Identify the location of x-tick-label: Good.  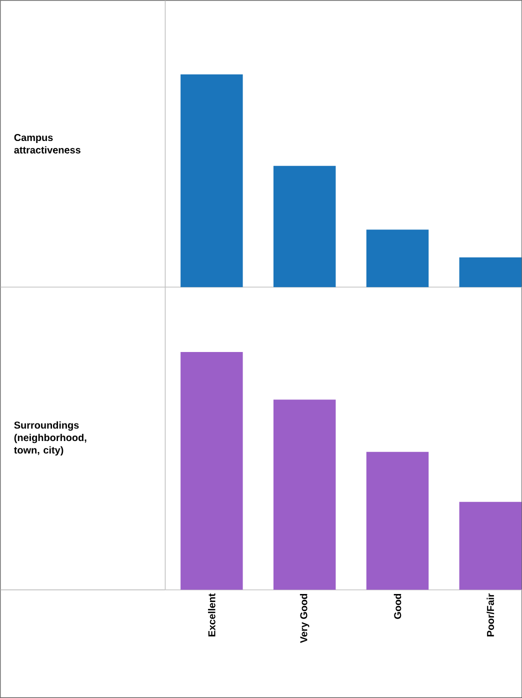
(398, 606).